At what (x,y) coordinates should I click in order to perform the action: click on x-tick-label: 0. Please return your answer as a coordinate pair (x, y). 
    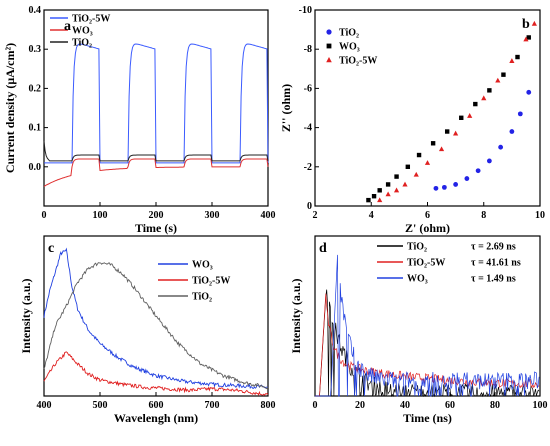
    Looking at the image, I should click on (44, 215).